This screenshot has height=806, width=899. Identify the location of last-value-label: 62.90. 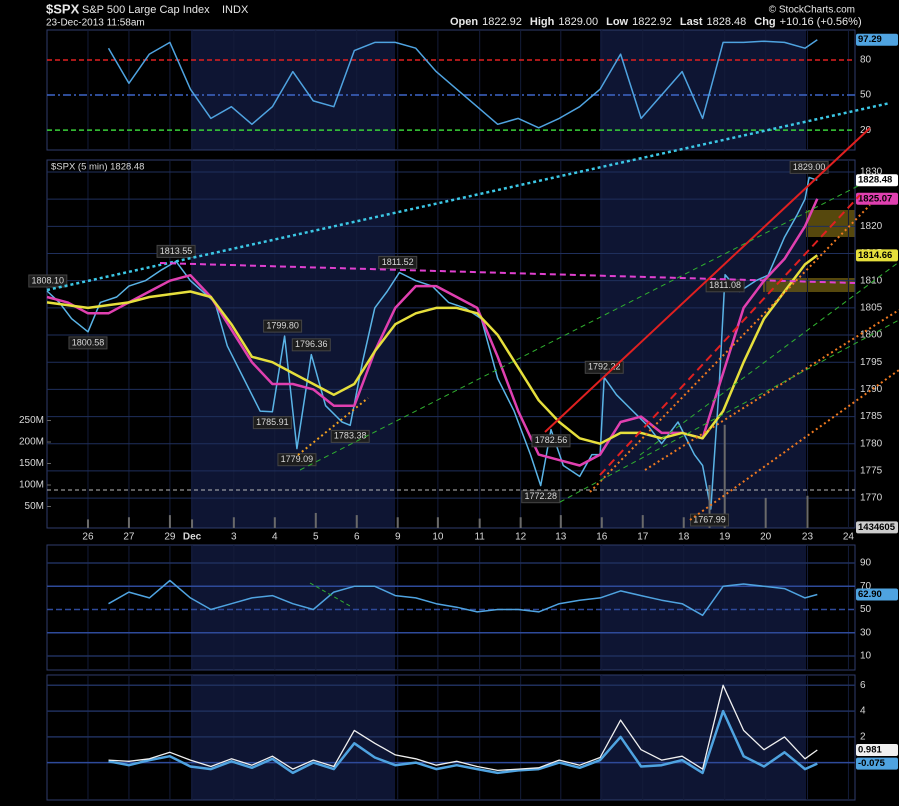
(870, 594).